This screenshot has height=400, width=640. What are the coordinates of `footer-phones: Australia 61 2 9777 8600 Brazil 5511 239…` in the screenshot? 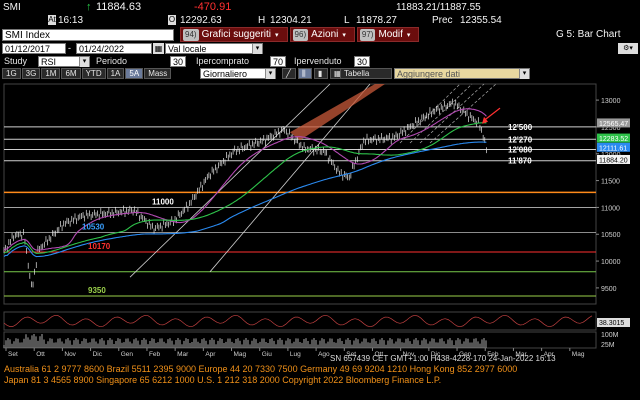 It's located at (261, 369).